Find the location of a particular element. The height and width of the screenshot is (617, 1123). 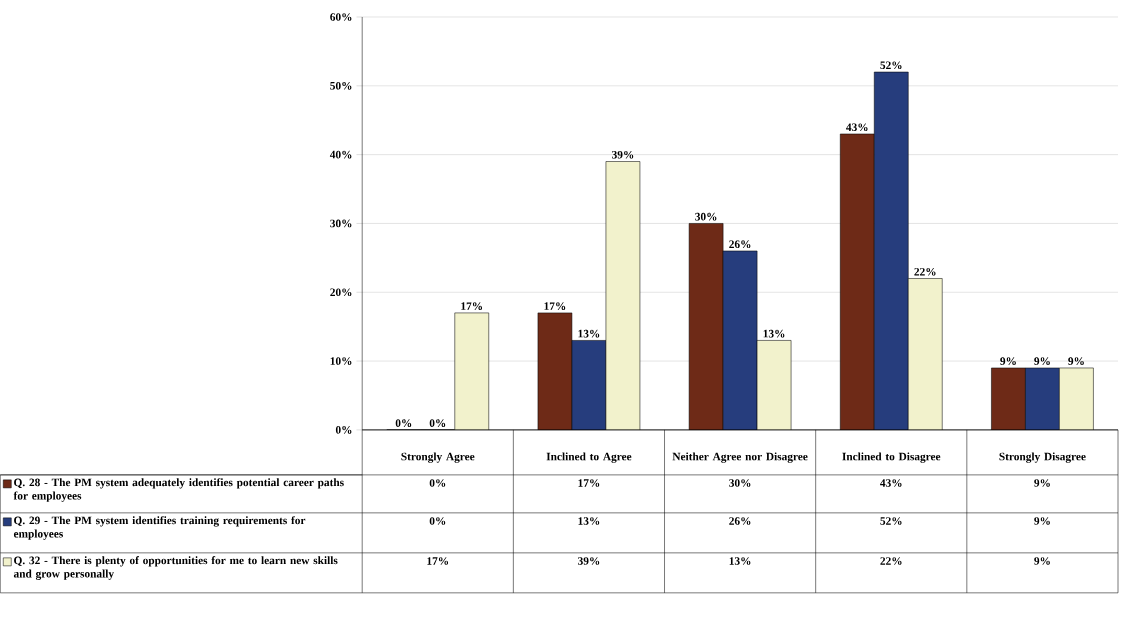

data-label: 39% is located at coordinates (589, 561).